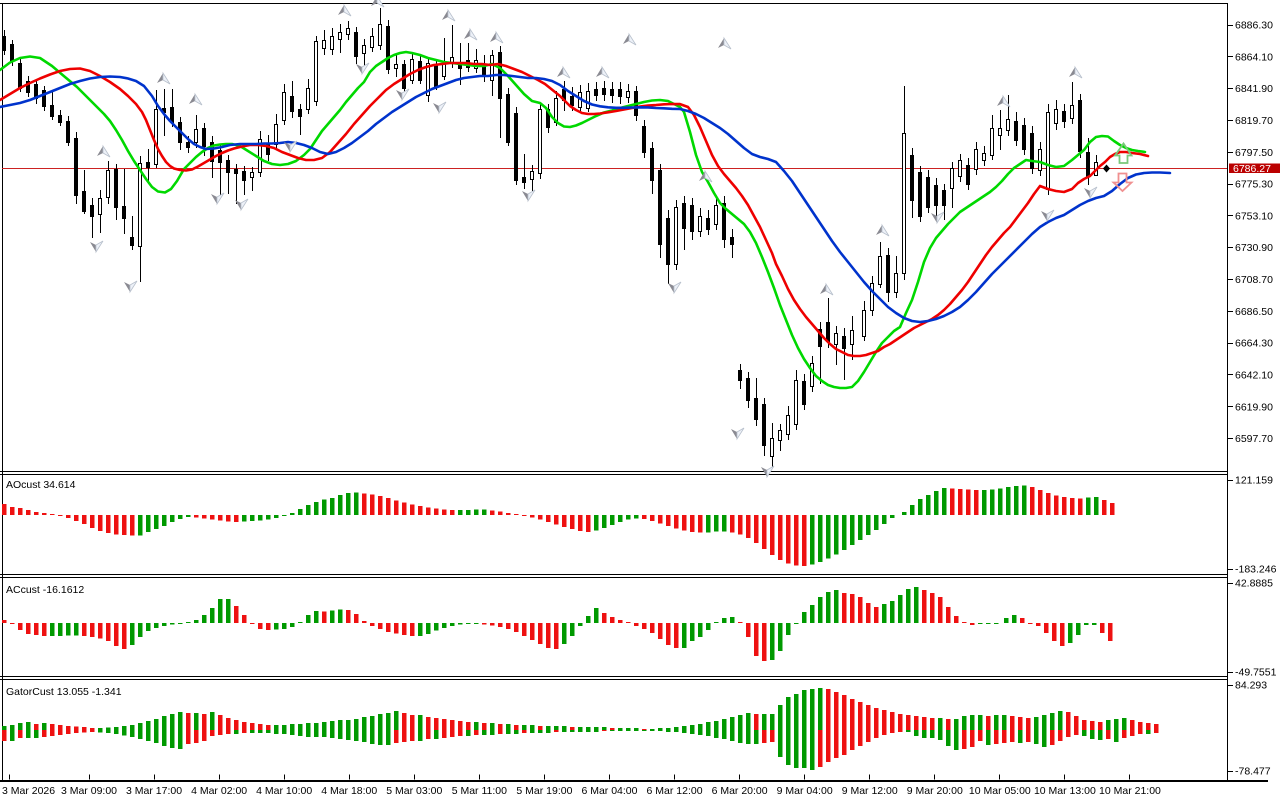 The width and height of the screenshot is (1280, 800). I want to click on svg-text: 84.293, so click(1251, 686).